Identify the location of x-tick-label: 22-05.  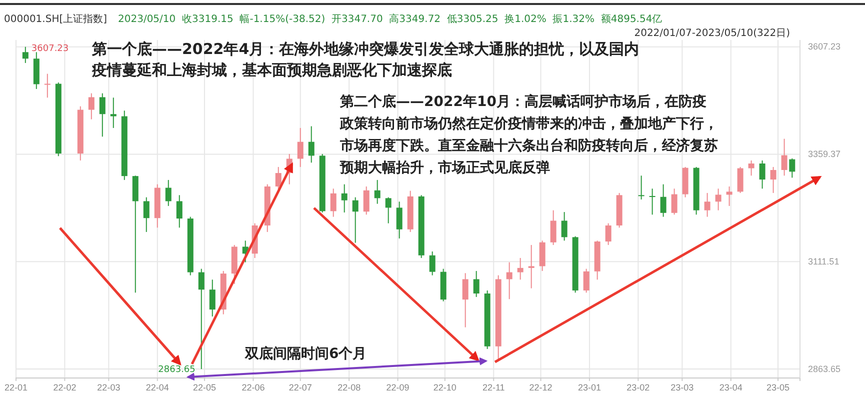
(204, 387).